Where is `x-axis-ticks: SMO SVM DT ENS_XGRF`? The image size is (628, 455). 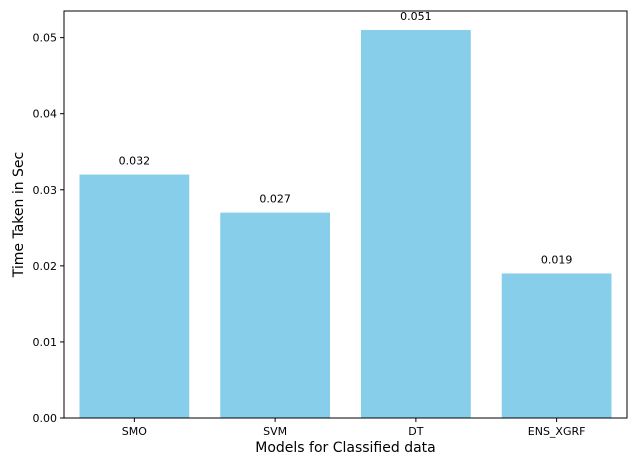
x-axis-ticks: SMO SVM DT ENS_XGRF is located at coordinates (354, 428).